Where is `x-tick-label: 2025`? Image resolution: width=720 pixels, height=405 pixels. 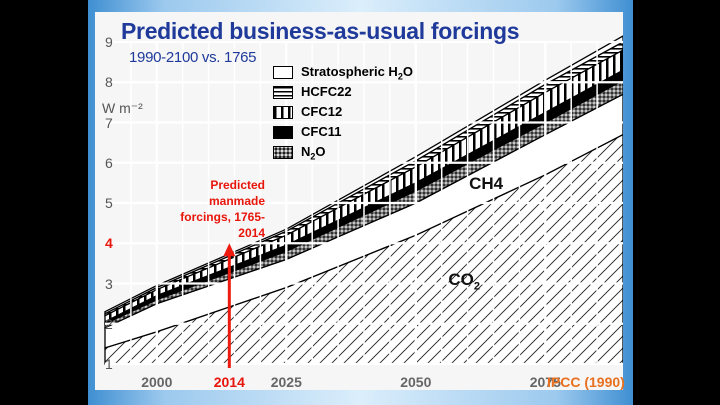
x-tick-label: 2025 is located at coordinates (286, 382).